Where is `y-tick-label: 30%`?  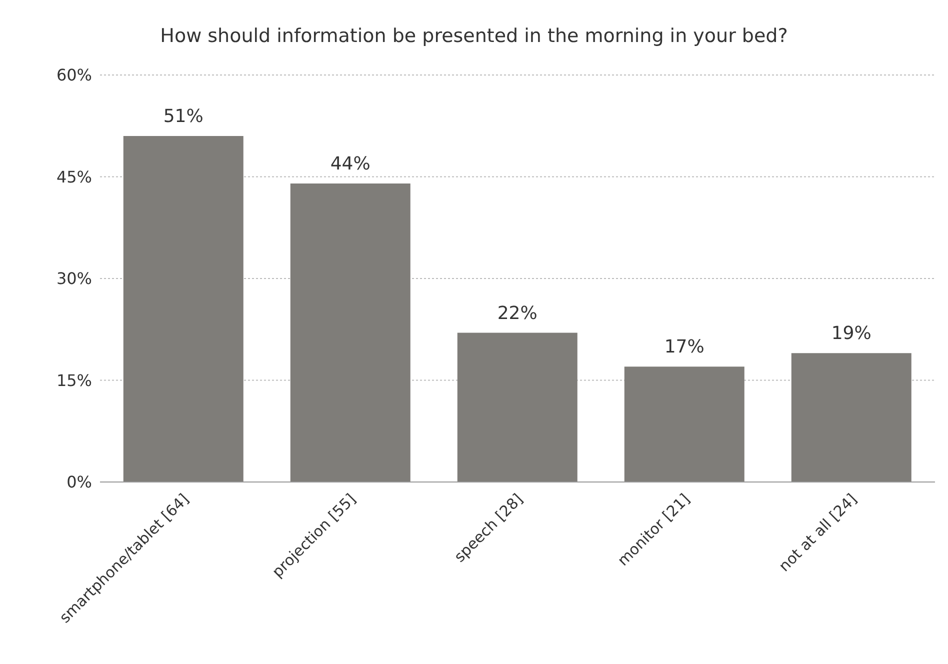 y-tick-label: 30% is located at coordinates (74, 278).